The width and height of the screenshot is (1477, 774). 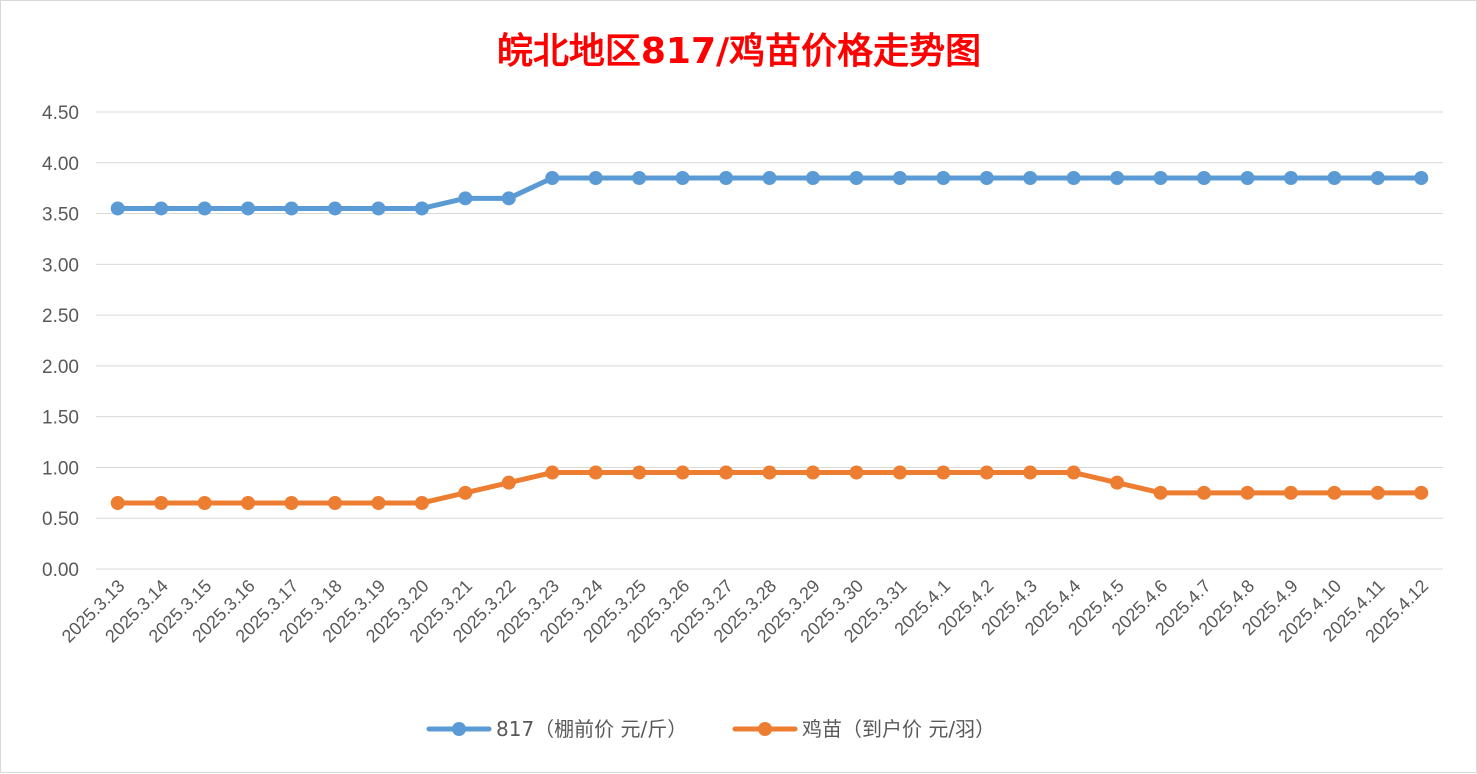 What do you see at coordinates (60, 215) in the screenshot?
I see `y-tick-label: 3.50` at bounding box center [60, 215].